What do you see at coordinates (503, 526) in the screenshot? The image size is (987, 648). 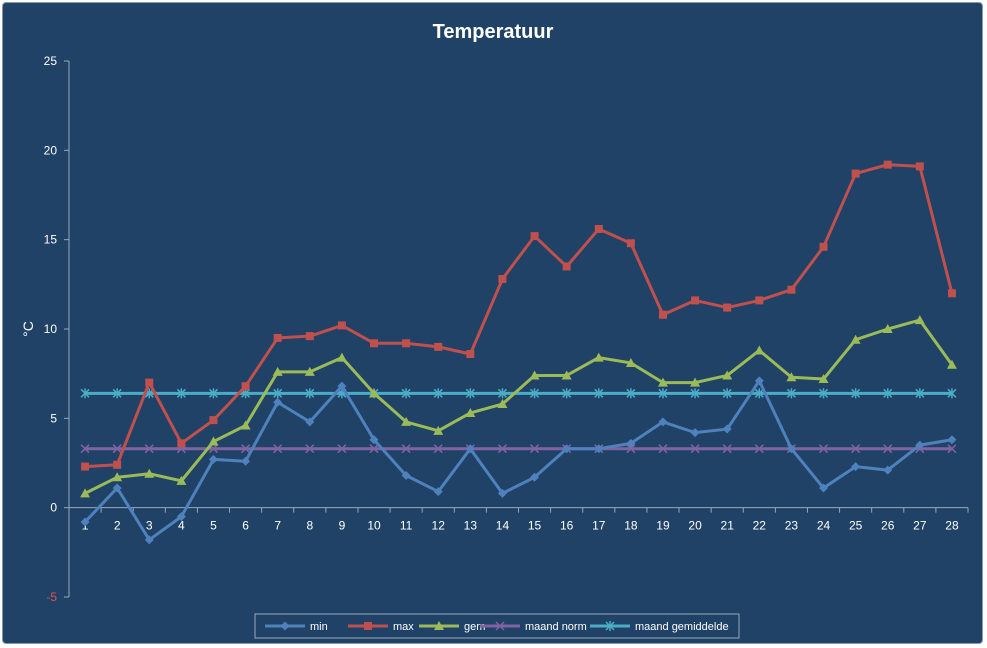 I see `x-tick-label: 14` at bounding box center [503, 526].